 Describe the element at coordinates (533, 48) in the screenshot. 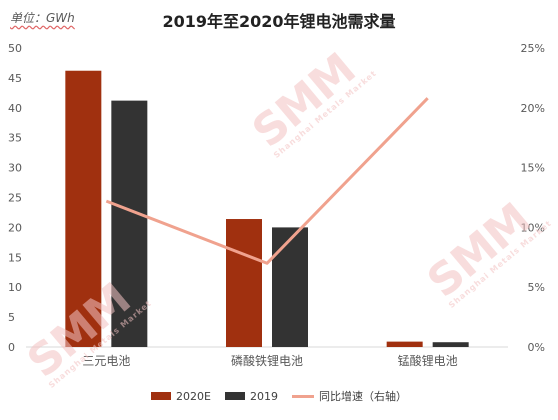

I see `y-tick-label-right: 25%` at that location.